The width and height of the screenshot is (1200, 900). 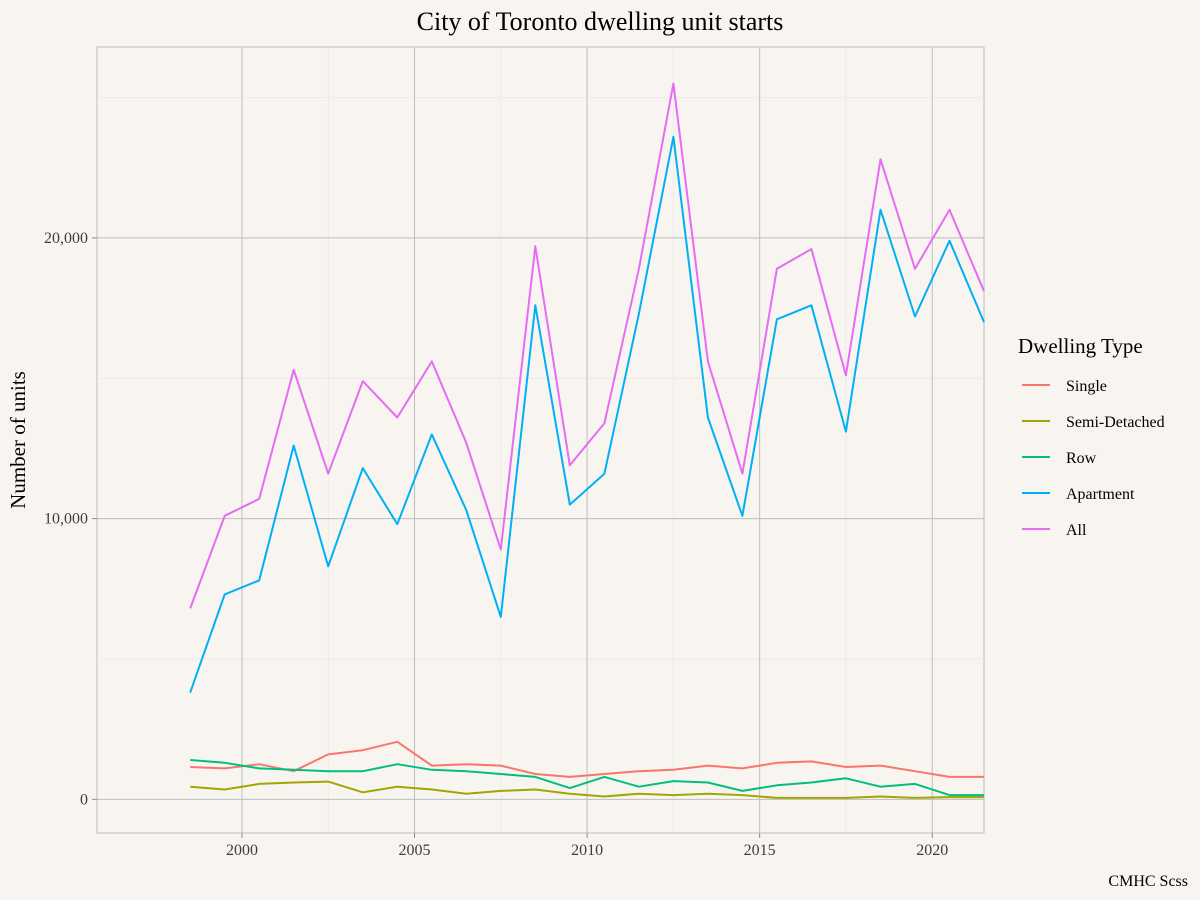 What do you see at coordinates (1148, 881) in the screenshot?
I see `chart-caption: CMHC Scss` at bounding box center [1148, 881].